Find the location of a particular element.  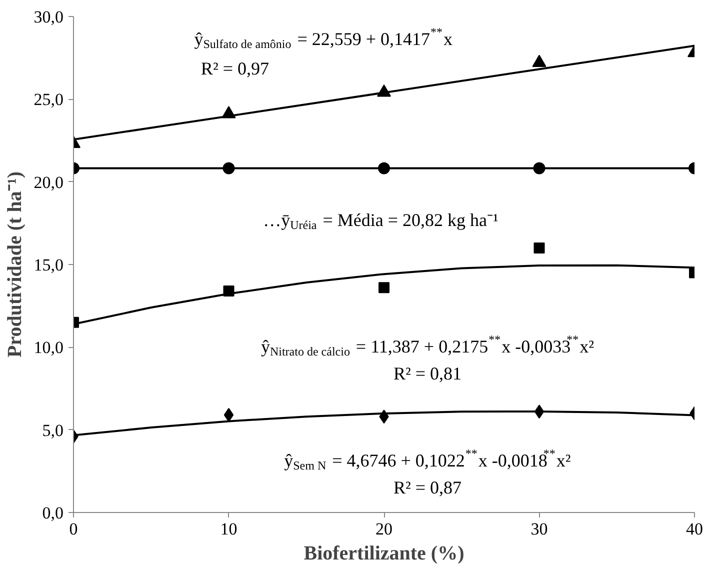

annotation: R² = 0,97 is located at coordinates (234, 68).